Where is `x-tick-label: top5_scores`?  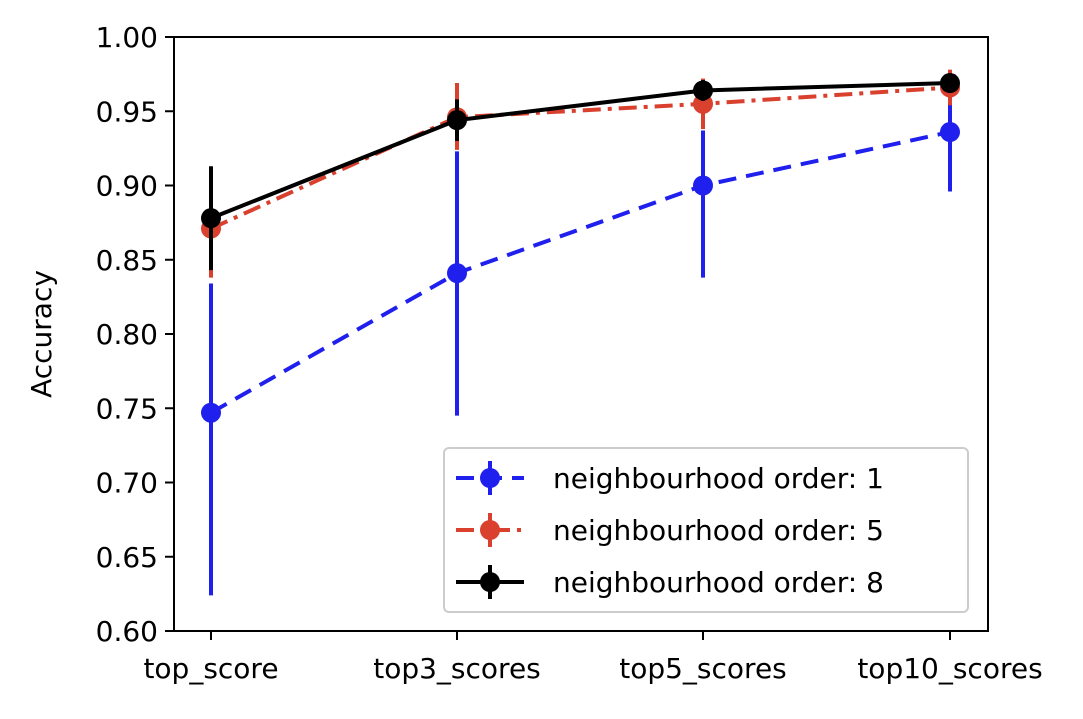 x-tick-label: top5_scores is located at coordinates (703, 668).